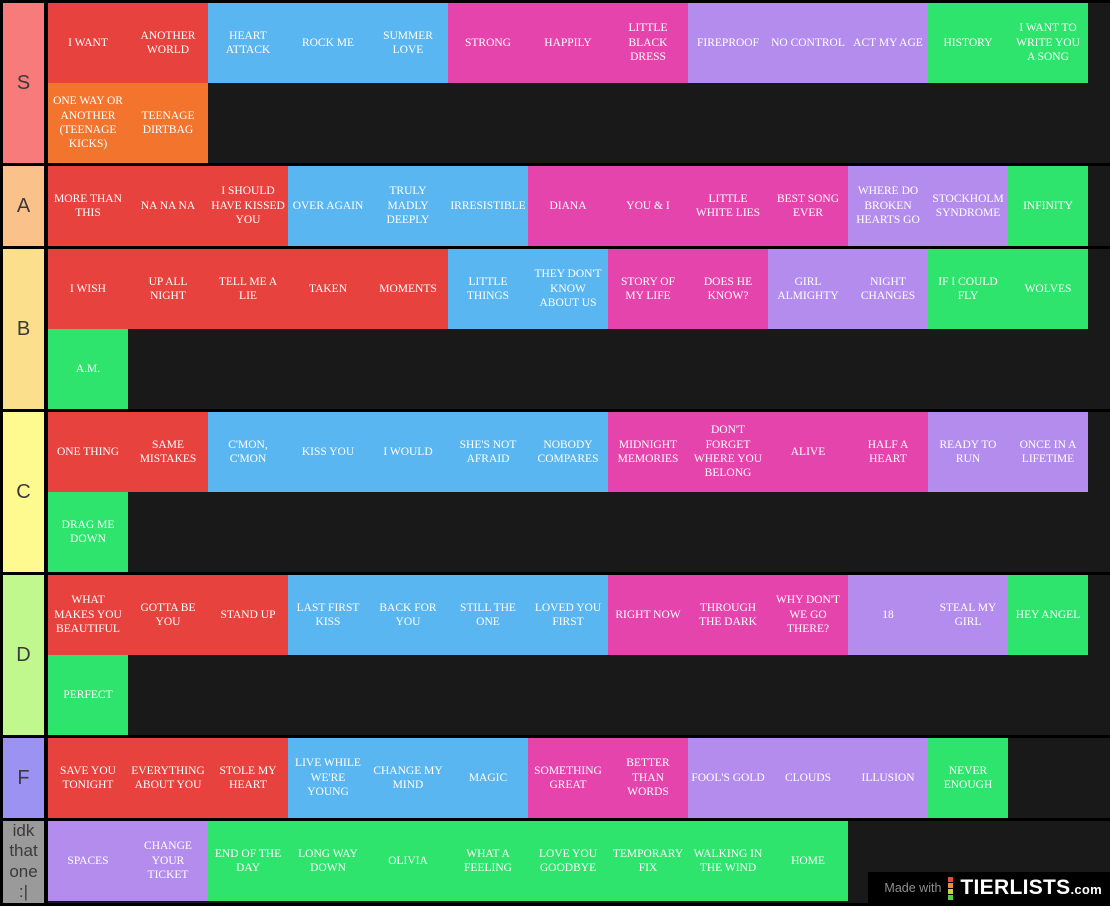 Image resolution: width=1110 pixels, height=906 pixels. What do you see at coordinates (568, 778) in the screenshot?
I see `tile: SOMETHING GREAT` at bounding box center [568, 778].